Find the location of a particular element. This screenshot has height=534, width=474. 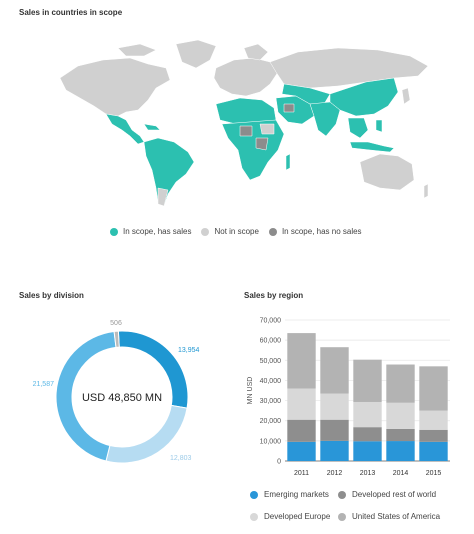

division-title: Sales by division is located at coordinates (51, 295).